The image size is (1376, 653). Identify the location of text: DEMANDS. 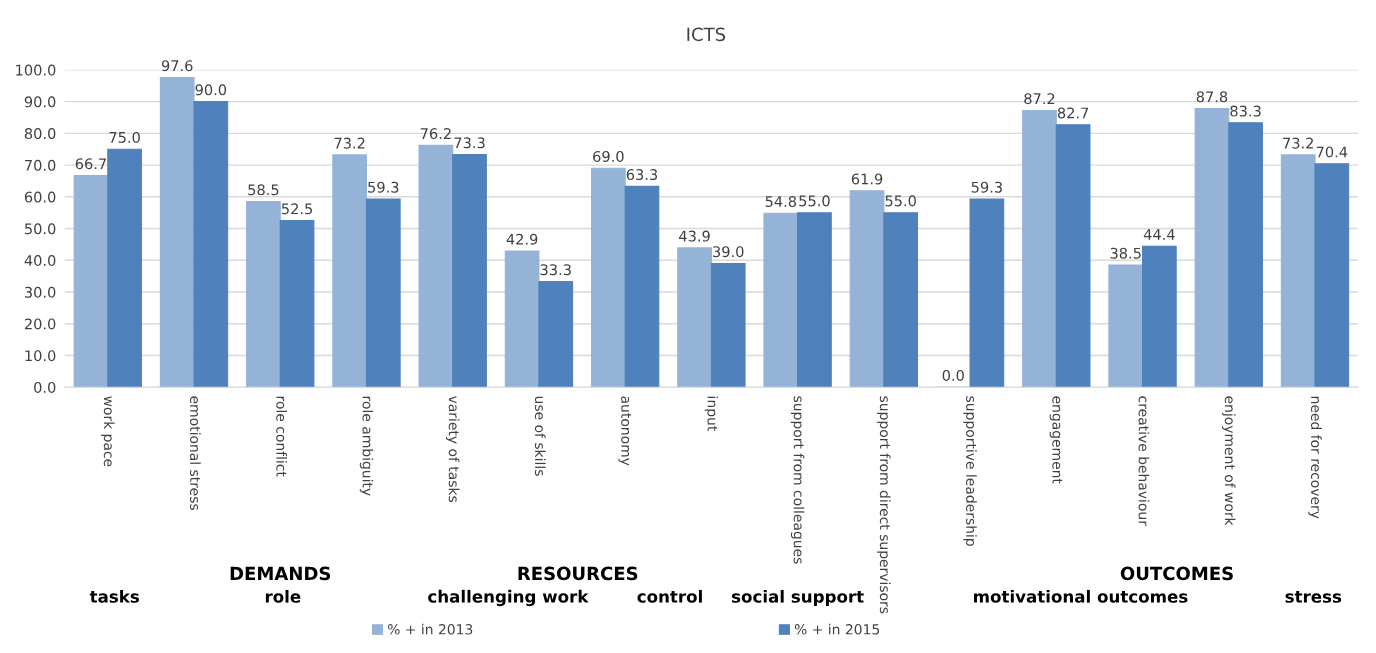
(280, 573).